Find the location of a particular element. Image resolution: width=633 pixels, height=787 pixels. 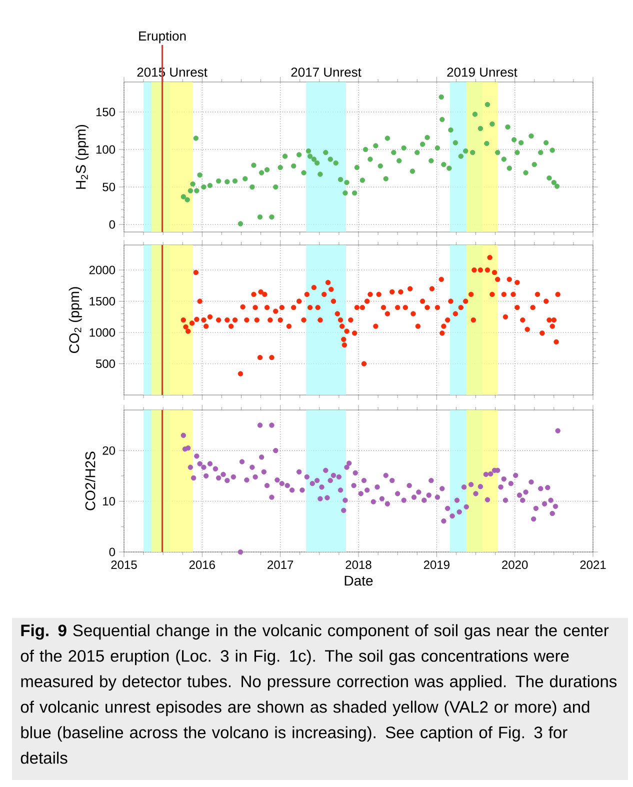

y-axis-title: CO2/H2S is located at coordinates (90, 481).